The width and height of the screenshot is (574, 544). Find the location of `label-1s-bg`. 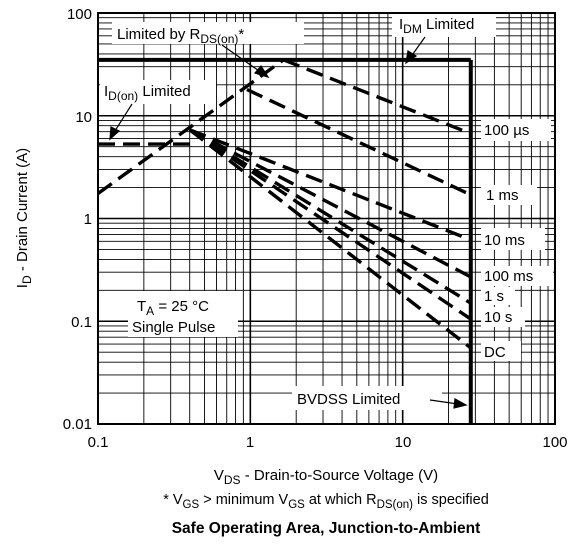

label-1s-bg is located at coordinates (498, 296).